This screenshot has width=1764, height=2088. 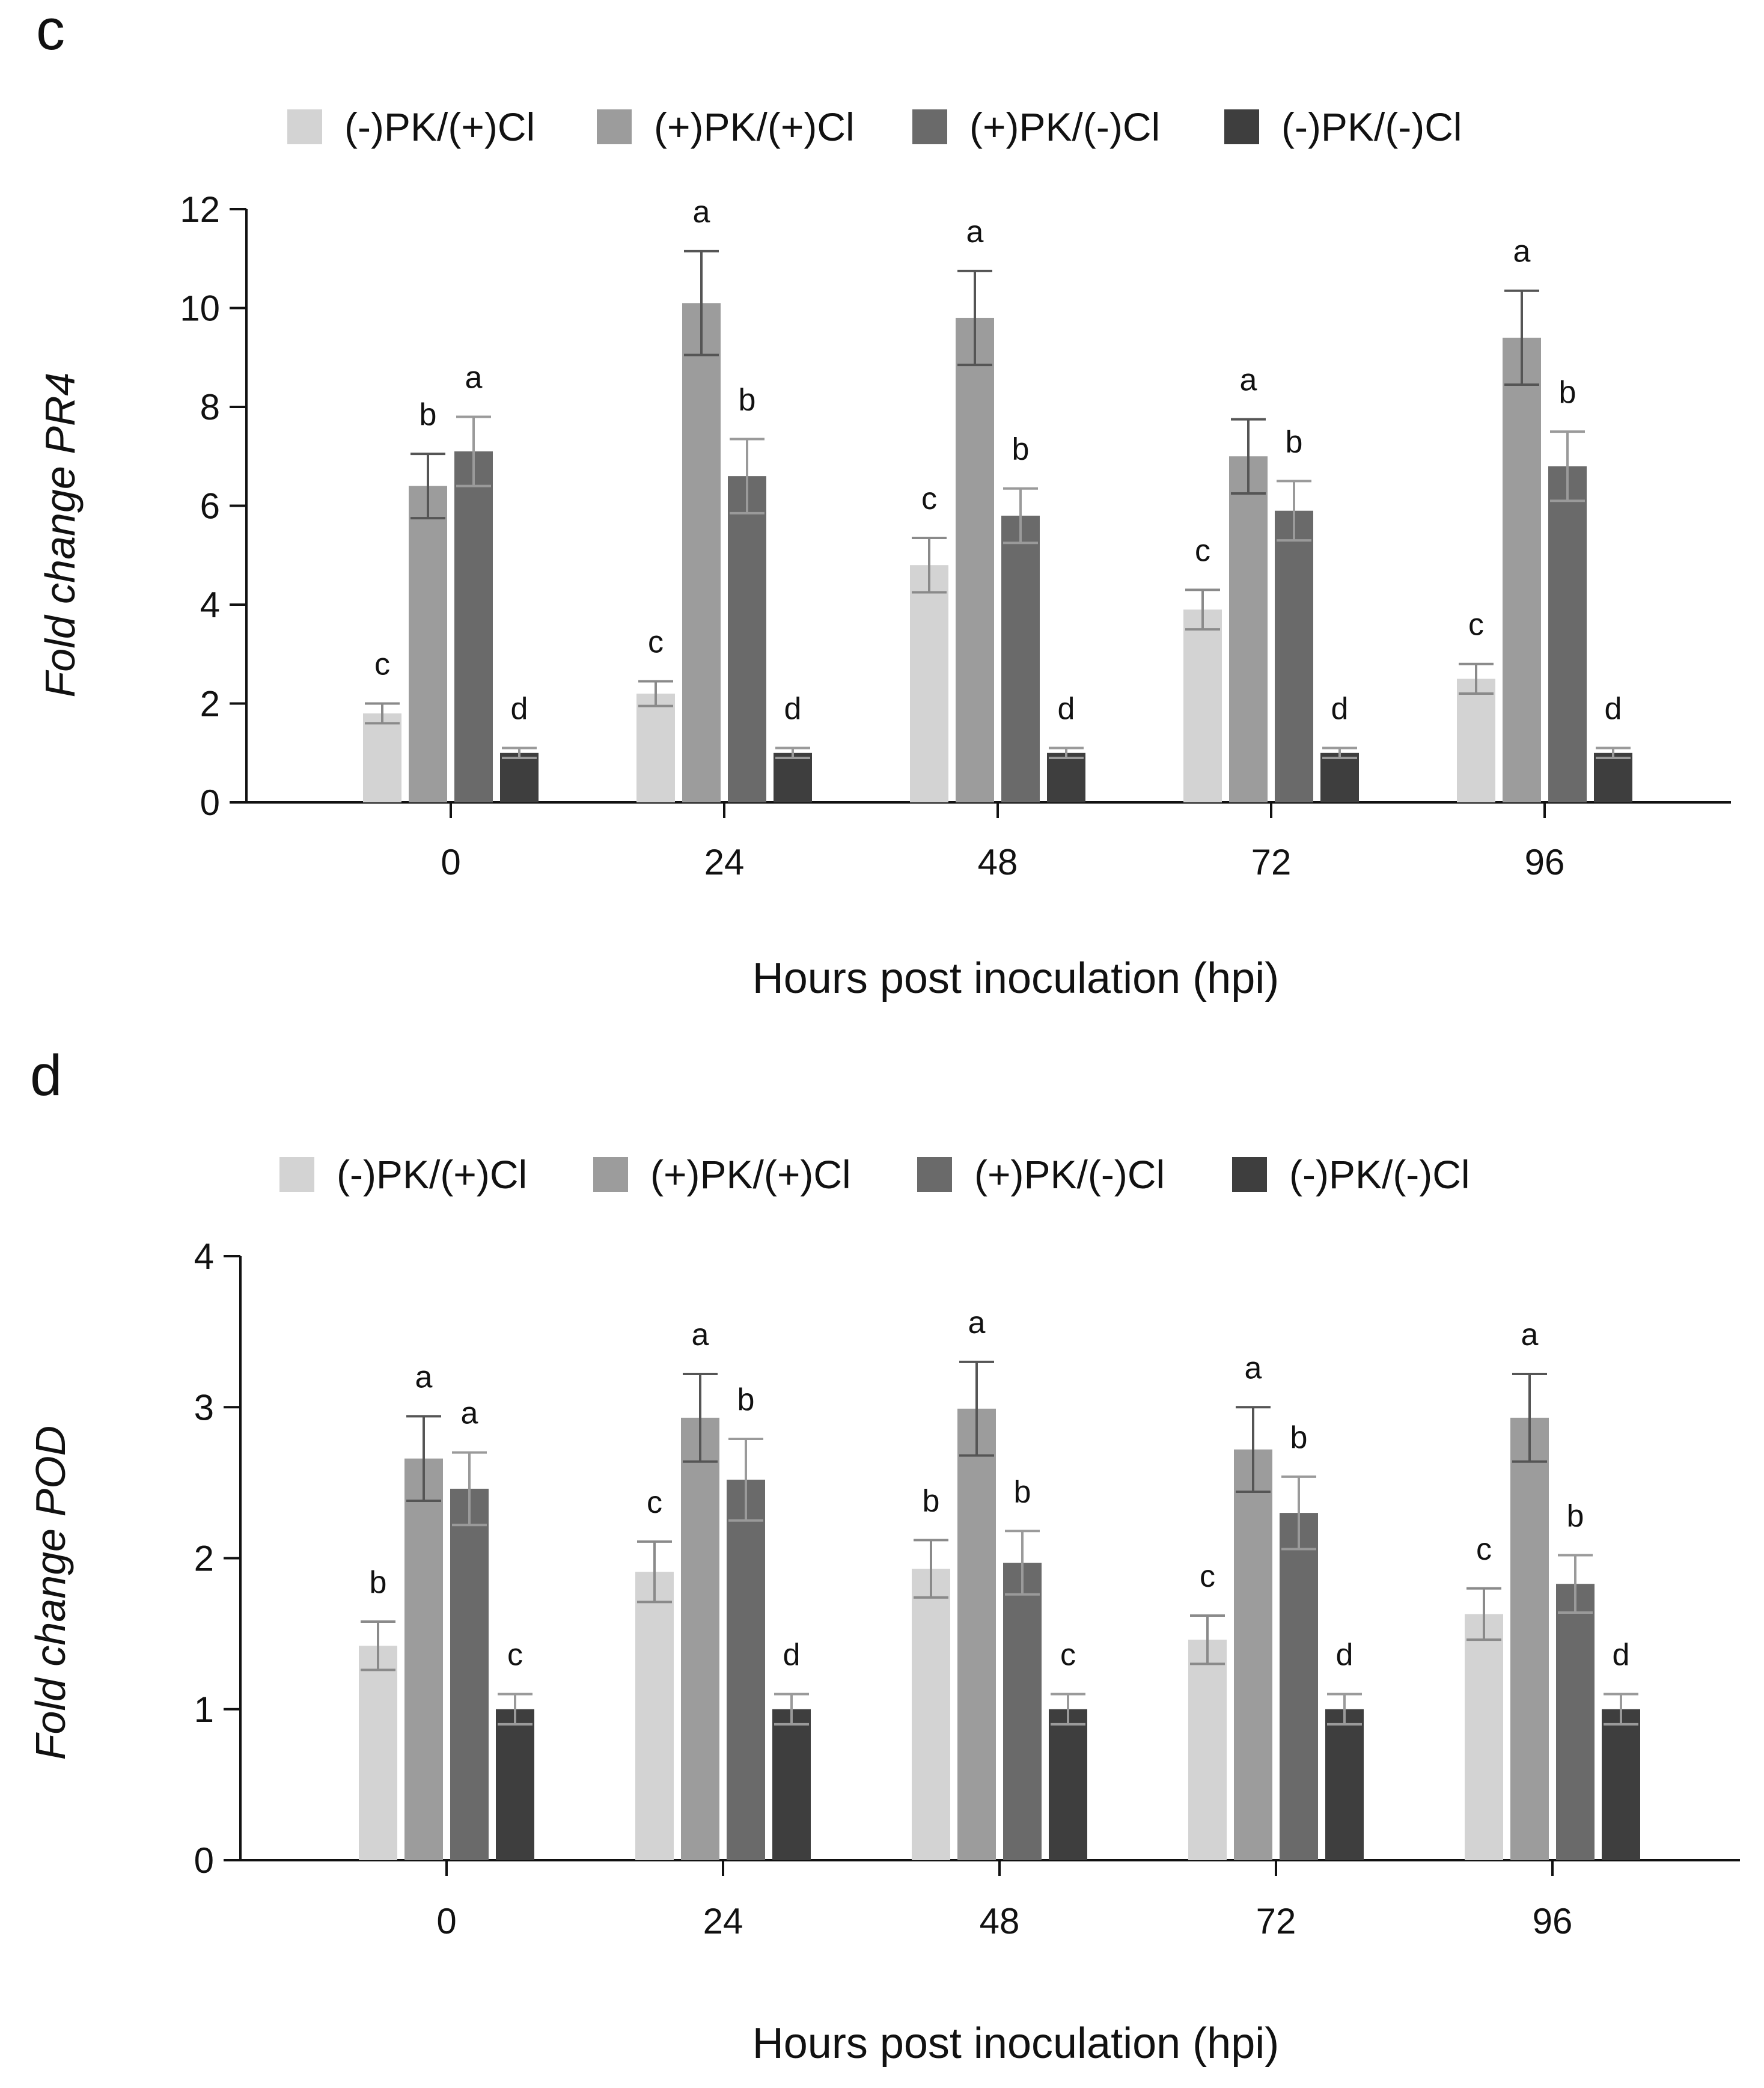 What do you see at coordinates (200, 209) in the screenshot?
I see `y-tick-label-c: 12` at bounding box center [200, 209].